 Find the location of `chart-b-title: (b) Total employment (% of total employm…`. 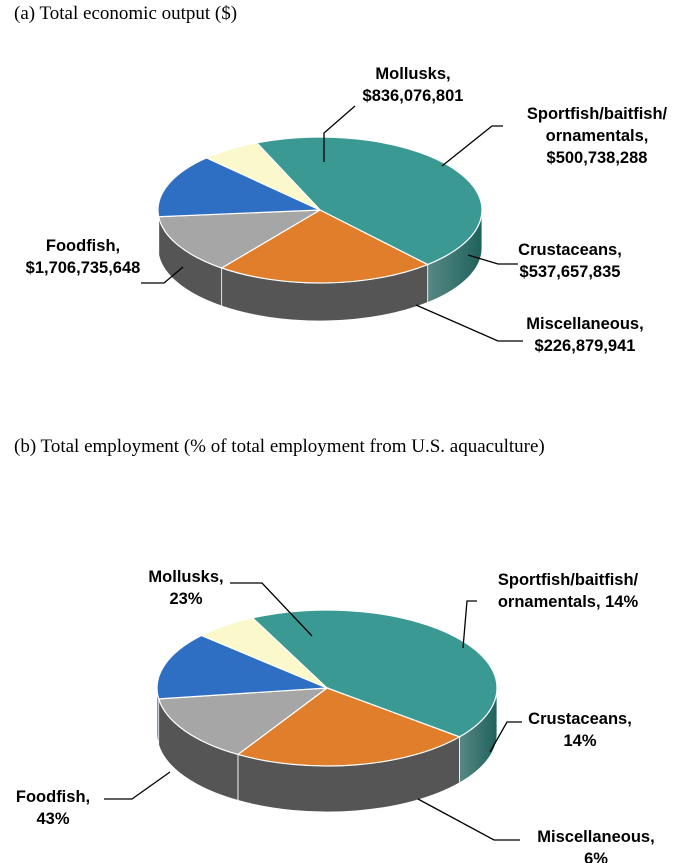

chart-b-title: (b) Total employment (% of total employm… is located at coordinates (279, 446).